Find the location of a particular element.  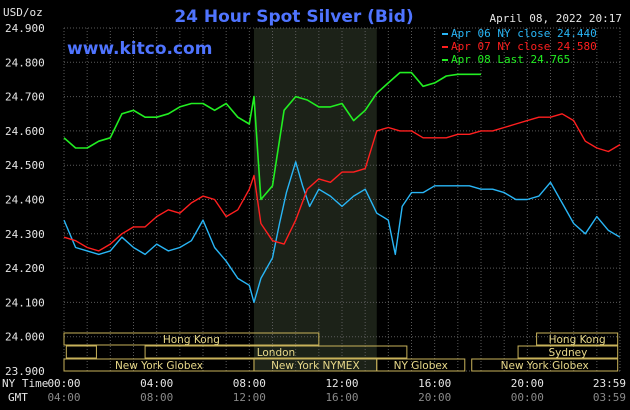

x-tick-label-gmt: 16:00 is located at coordinates (341, 397).